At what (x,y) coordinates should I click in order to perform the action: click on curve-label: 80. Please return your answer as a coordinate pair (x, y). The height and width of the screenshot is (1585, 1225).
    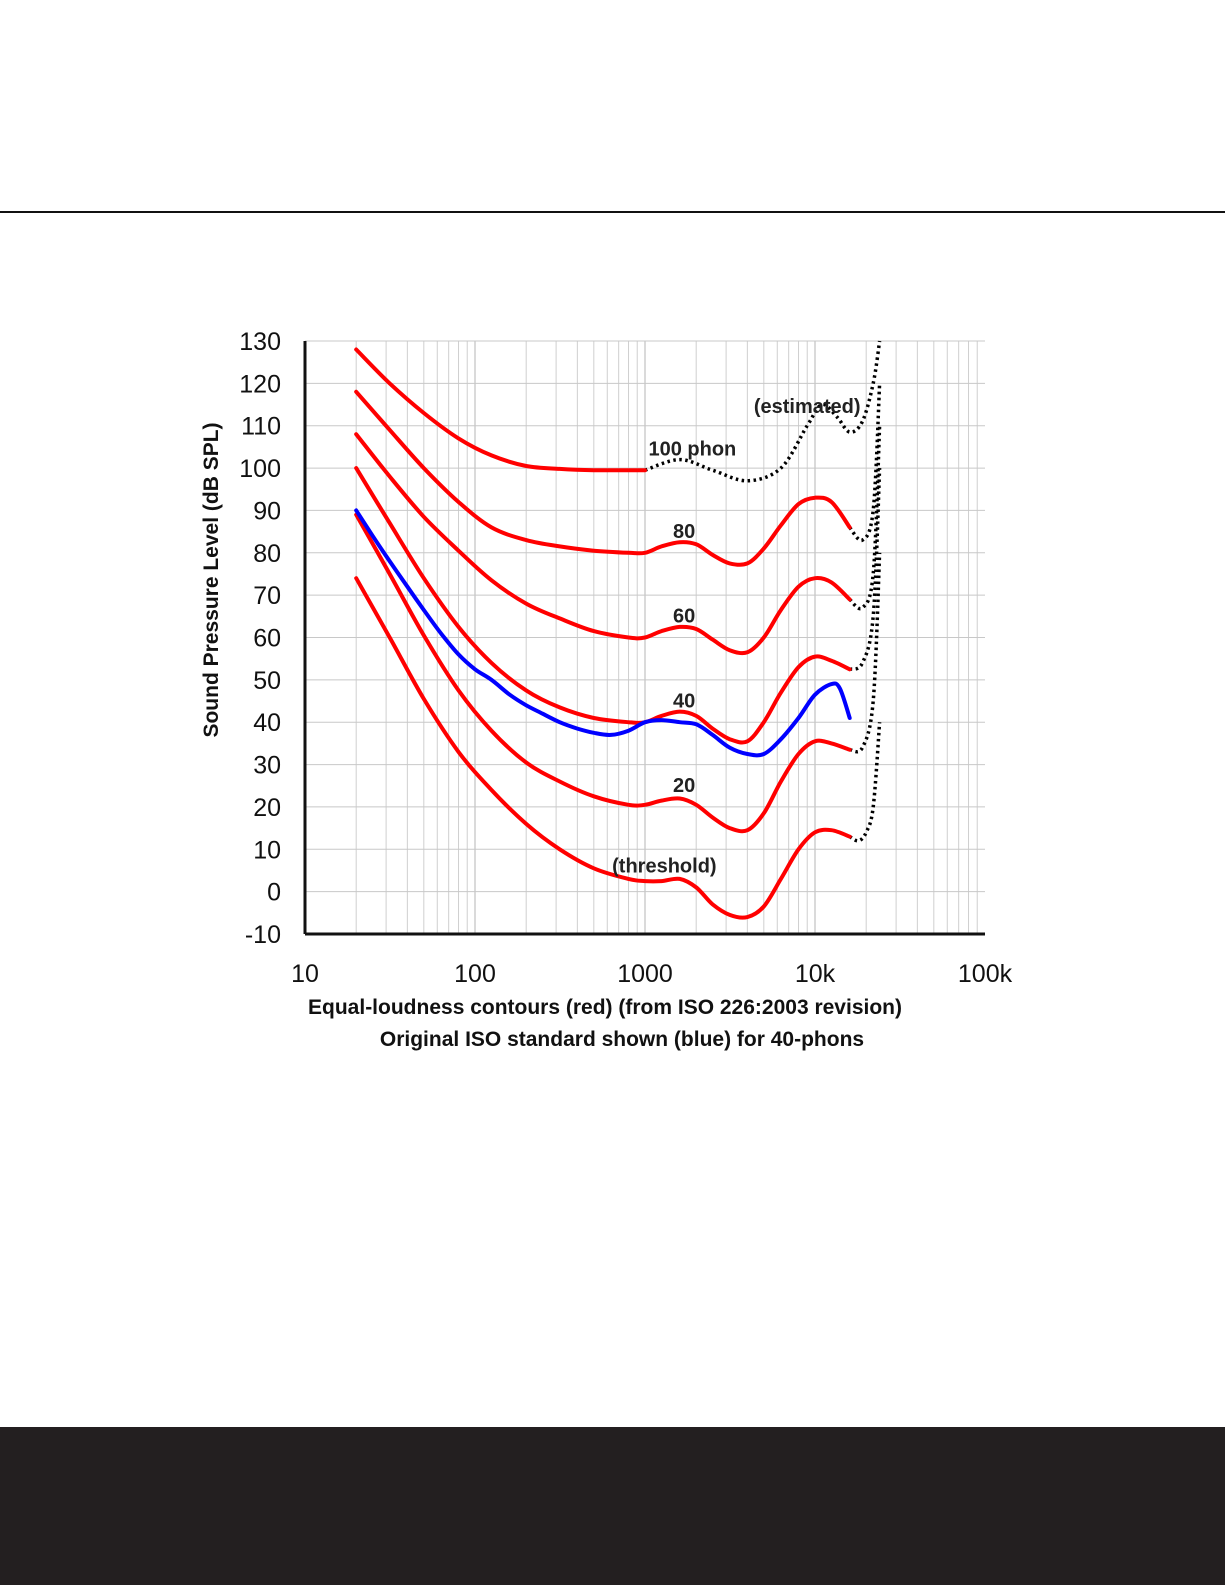
    Looking at the image, I should click on (684, 532).